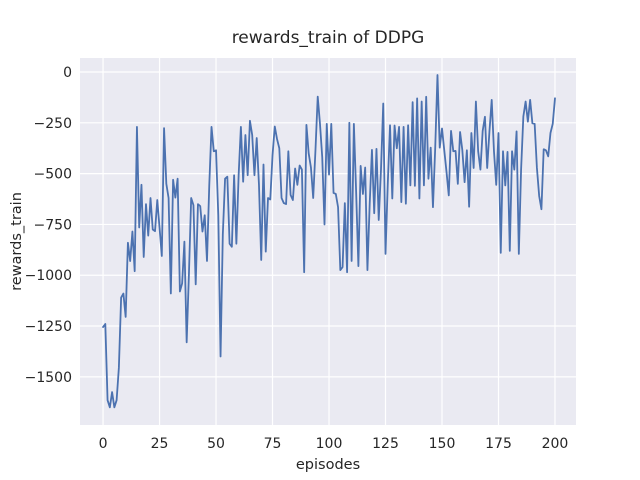 The image size is (640, 480). What do you see at coordinates (160, 444) in the screenshot?
I see `x-tick-label: 25` at bounding box center [160, 444].